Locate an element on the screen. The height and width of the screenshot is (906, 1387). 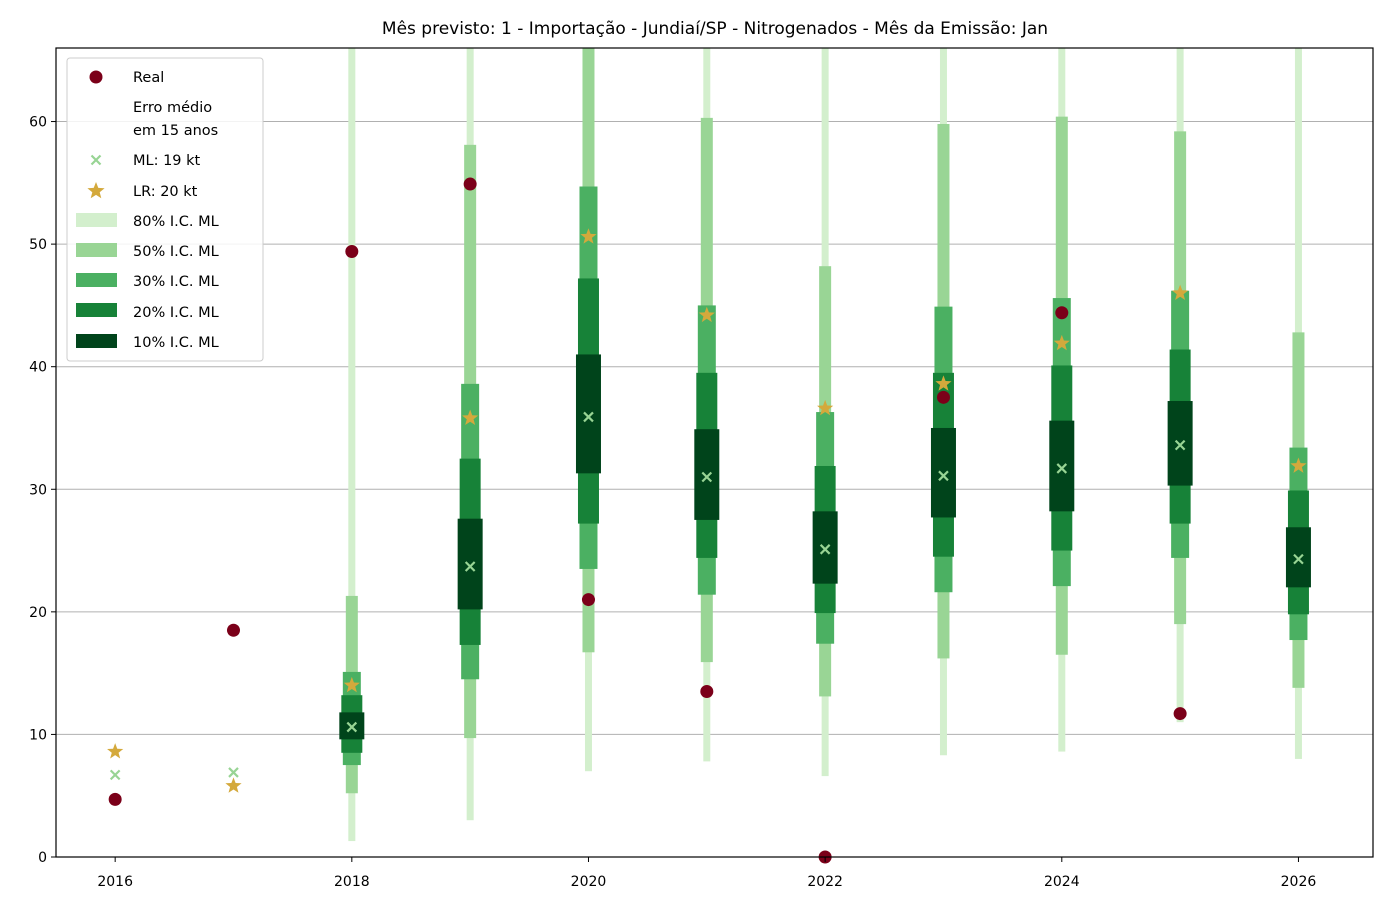
x-tick-label: 2026 is located at coordinates (1299, 882).